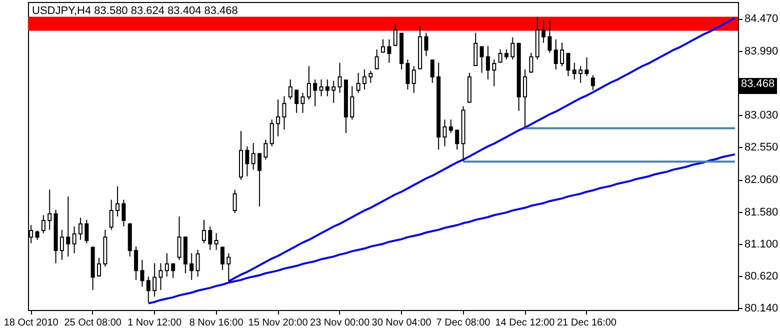 The image size is (780, 331). What do you see at coordinates (525, 323) in the screenshot?
I see `x-tick-label: 14 Dec 12:00` at bounding box center [525, 323].